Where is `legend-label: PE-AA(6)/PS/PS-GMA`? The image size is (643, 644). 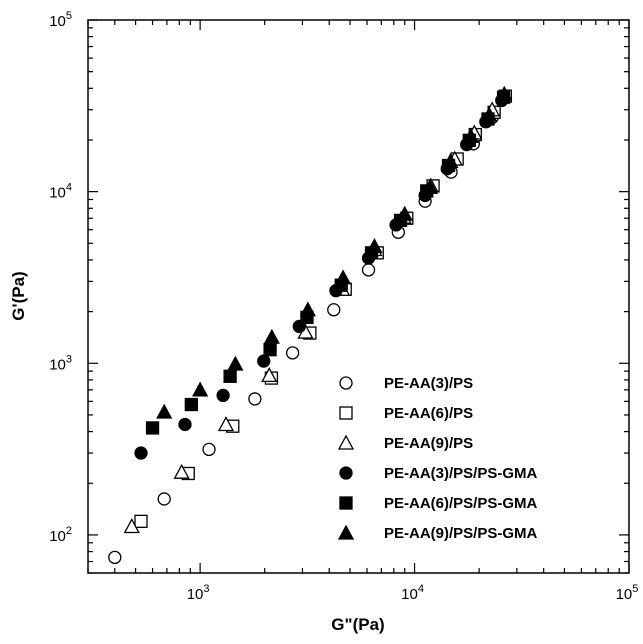
legend-label: PE-AA(6)/PS/PS-GMA is located at coordinates (461, 503).